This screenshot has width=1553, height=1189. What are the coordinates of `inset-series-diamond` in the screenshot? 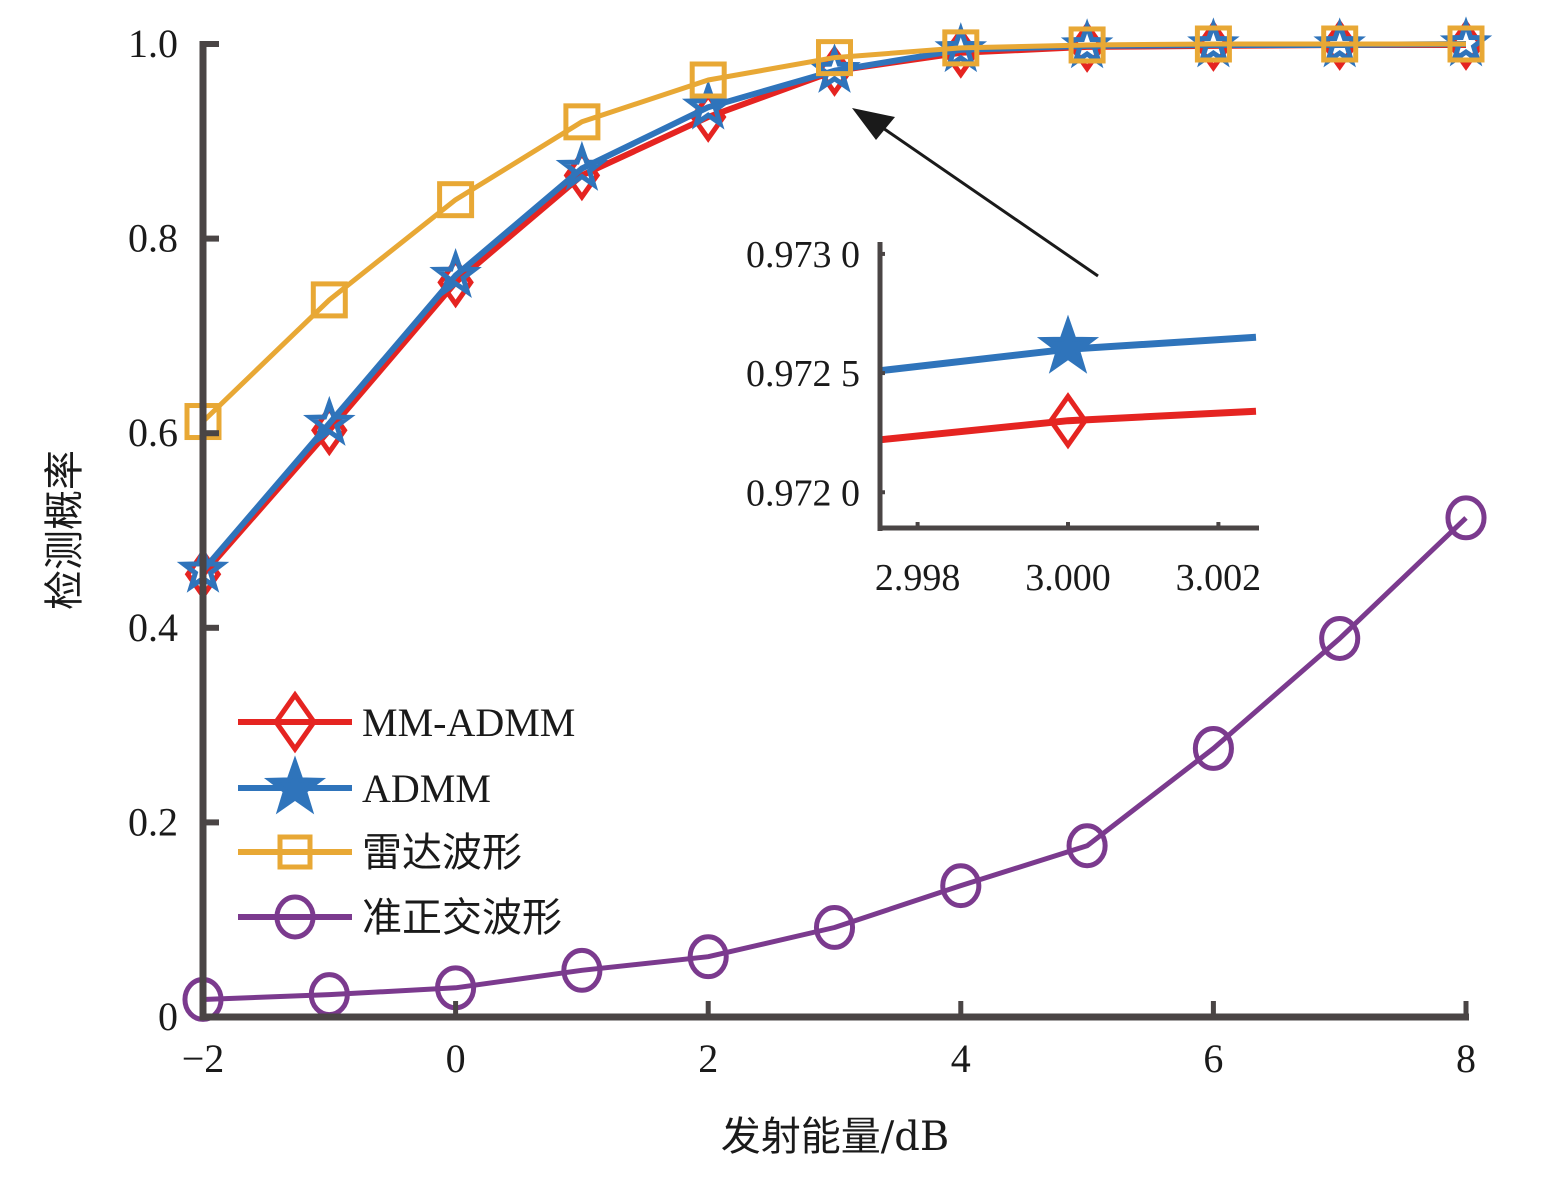 It's located at (1068, 421).